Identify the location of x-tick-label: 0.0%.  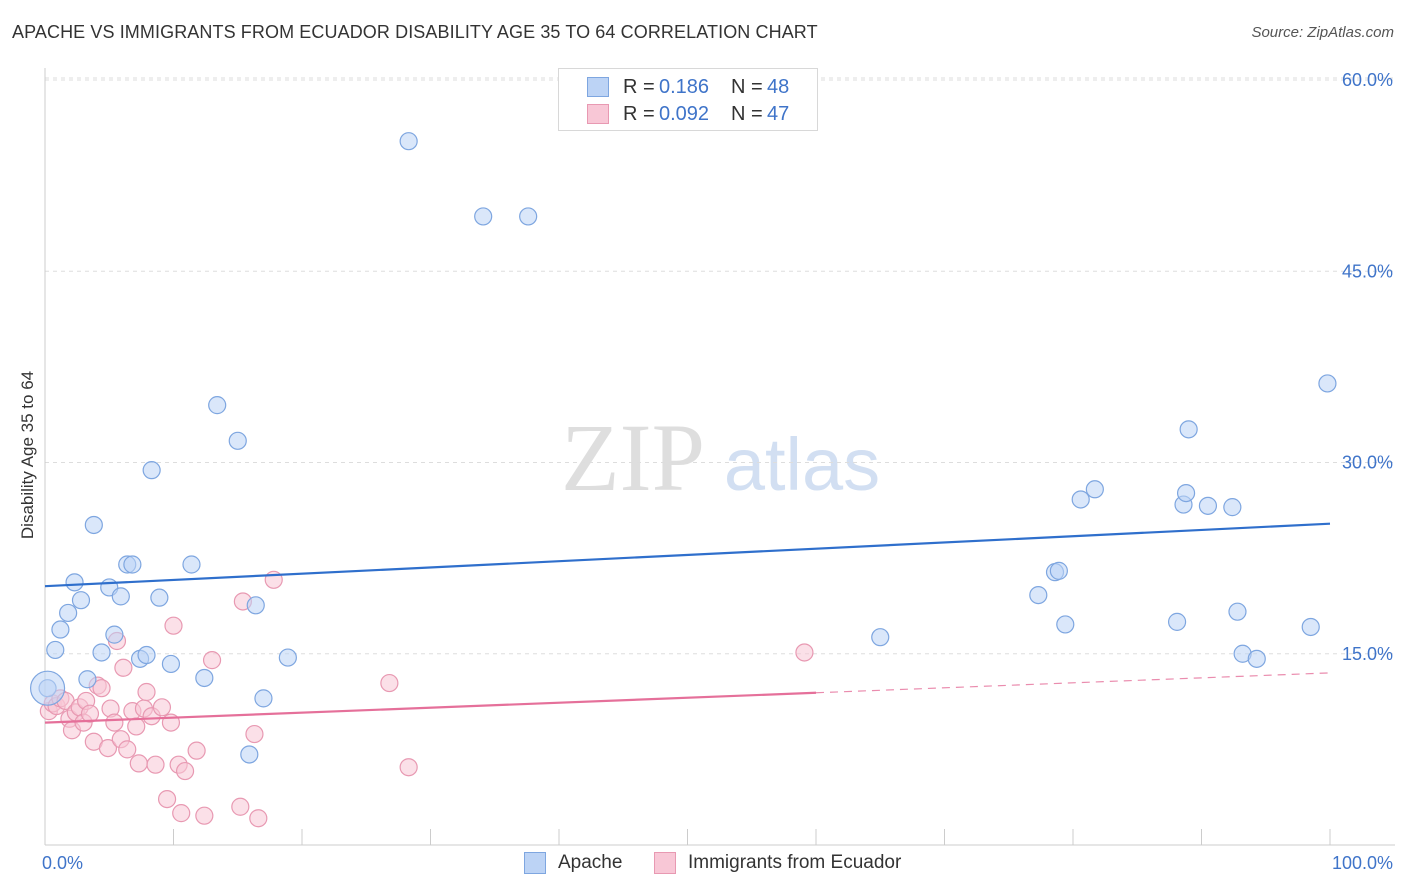
(62, 863).